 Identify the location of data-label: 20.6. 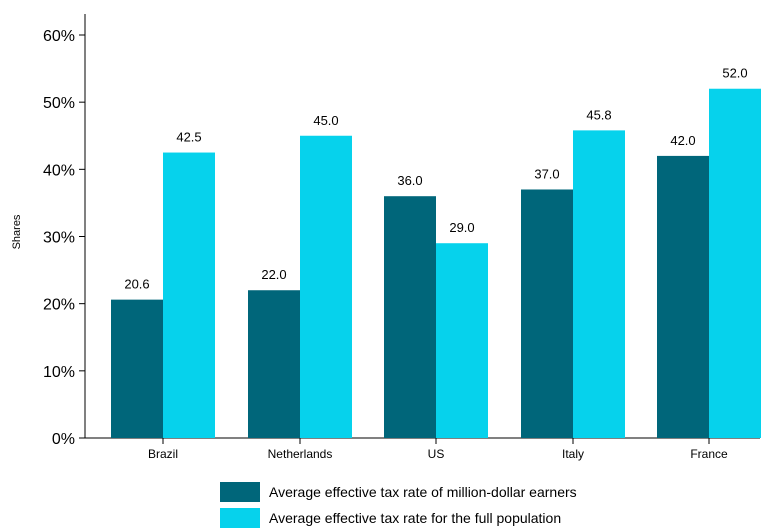
(136, 284).